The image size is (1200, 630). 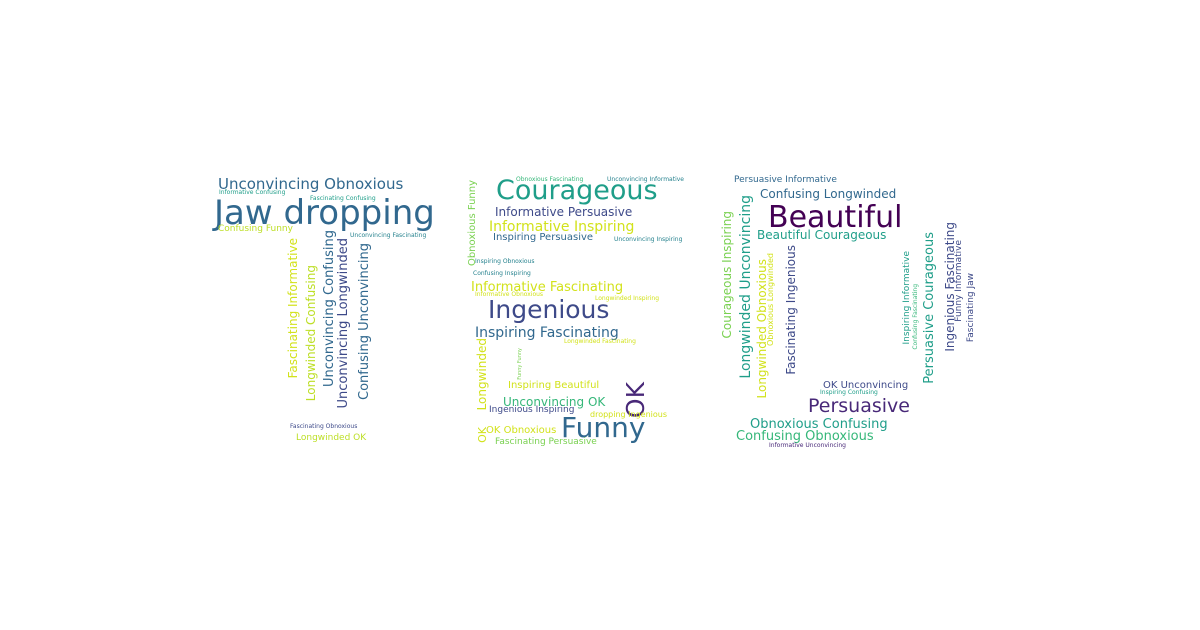 I want to click on cloud-word: Longwinded Inspiring, so click(x=627, y=298).